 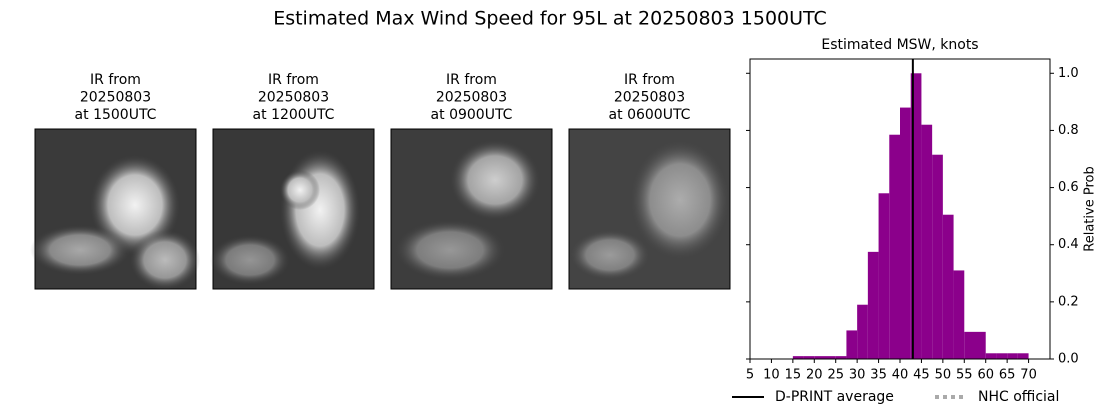 What do you see at coordinates (116, 115) in the screenshot?
I see `panel-title: at 1500UTC` at bounding box center [116, 115].